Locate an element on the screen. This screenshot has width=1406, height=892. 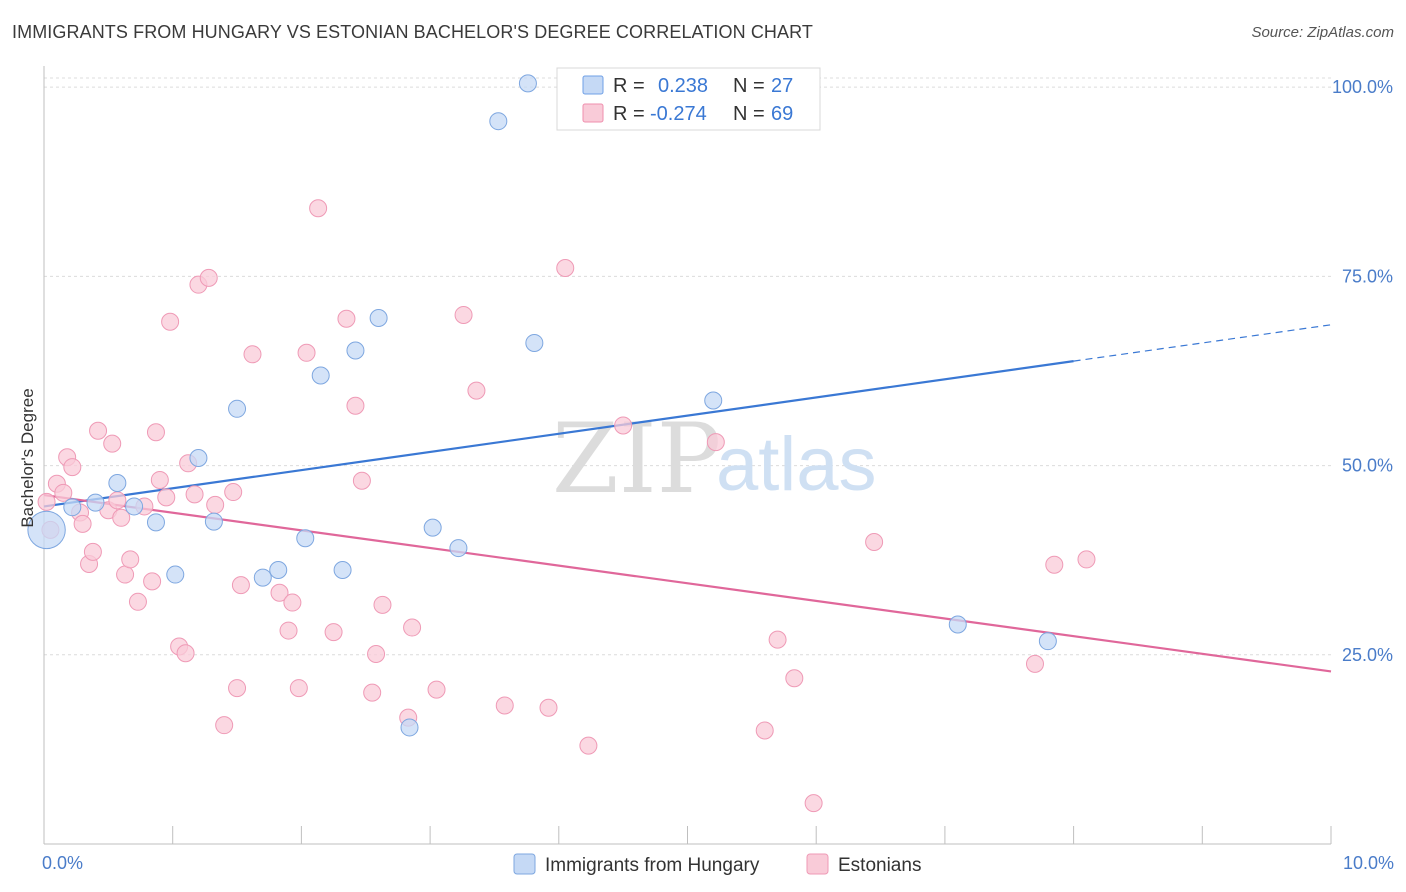
legend-n-label: N = is located at coordinates (749, 86).